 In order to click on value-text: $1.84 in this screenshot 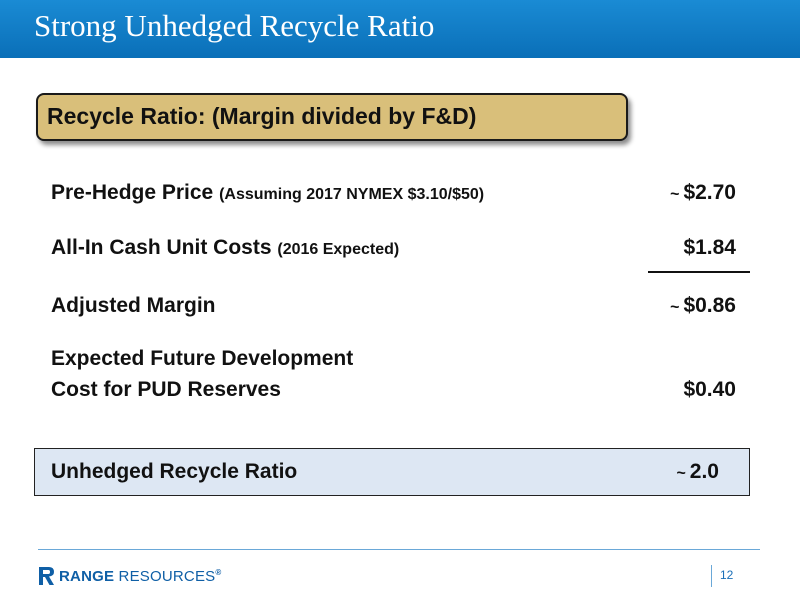, I will do `click(709, 247)`.